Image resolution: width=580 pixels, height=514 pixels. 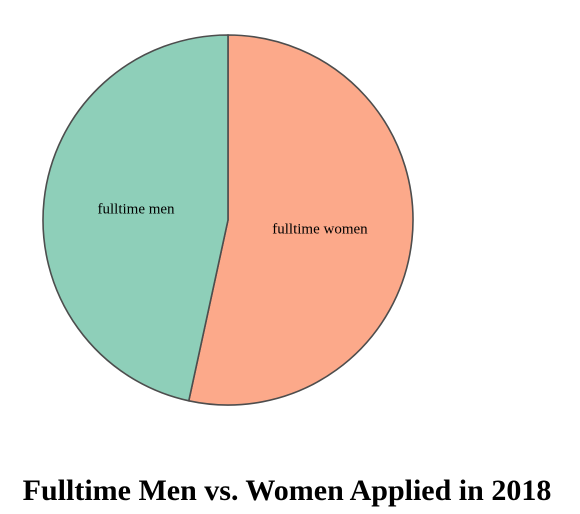 I want to click on pie-labels: fulltime women fulltime men, so click(x=232, y=220).